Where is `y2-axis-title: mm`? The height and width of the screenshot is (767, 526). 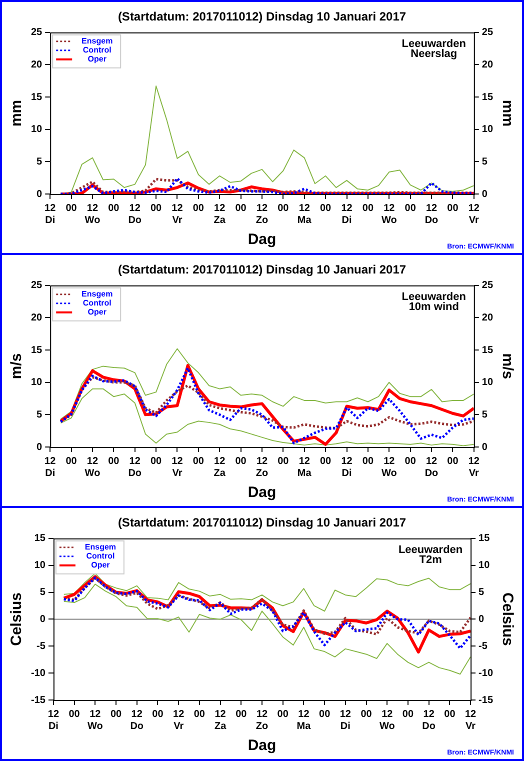
y2-axis-title: mm is located at coordinates (507, 113).